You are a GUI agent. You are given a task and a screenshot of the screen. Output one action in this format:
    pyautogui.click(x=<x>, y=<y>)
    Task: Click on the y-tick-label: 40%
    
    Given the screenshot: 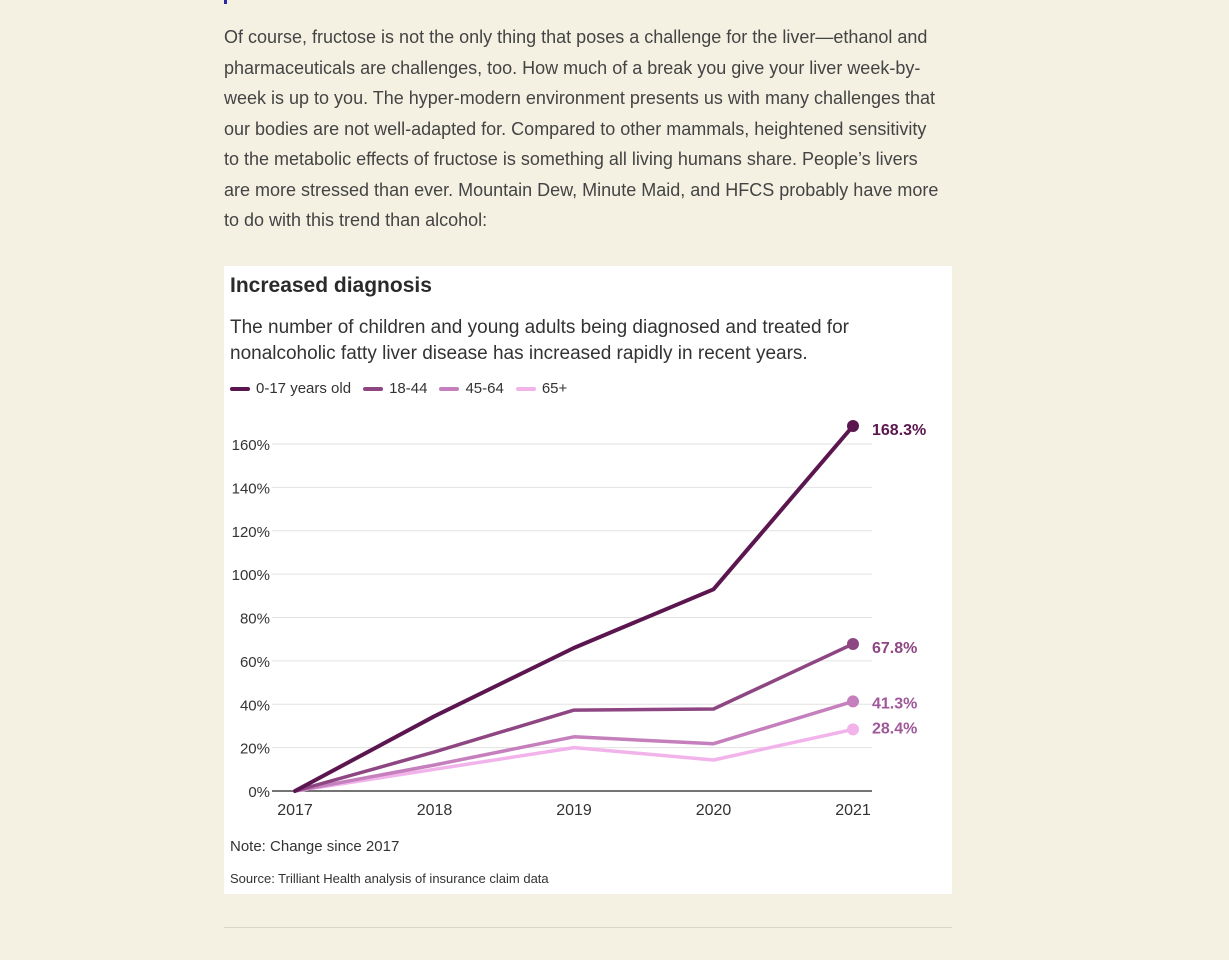 What is the action you would take?
    pyautogui.click(x=255, y=705)
    